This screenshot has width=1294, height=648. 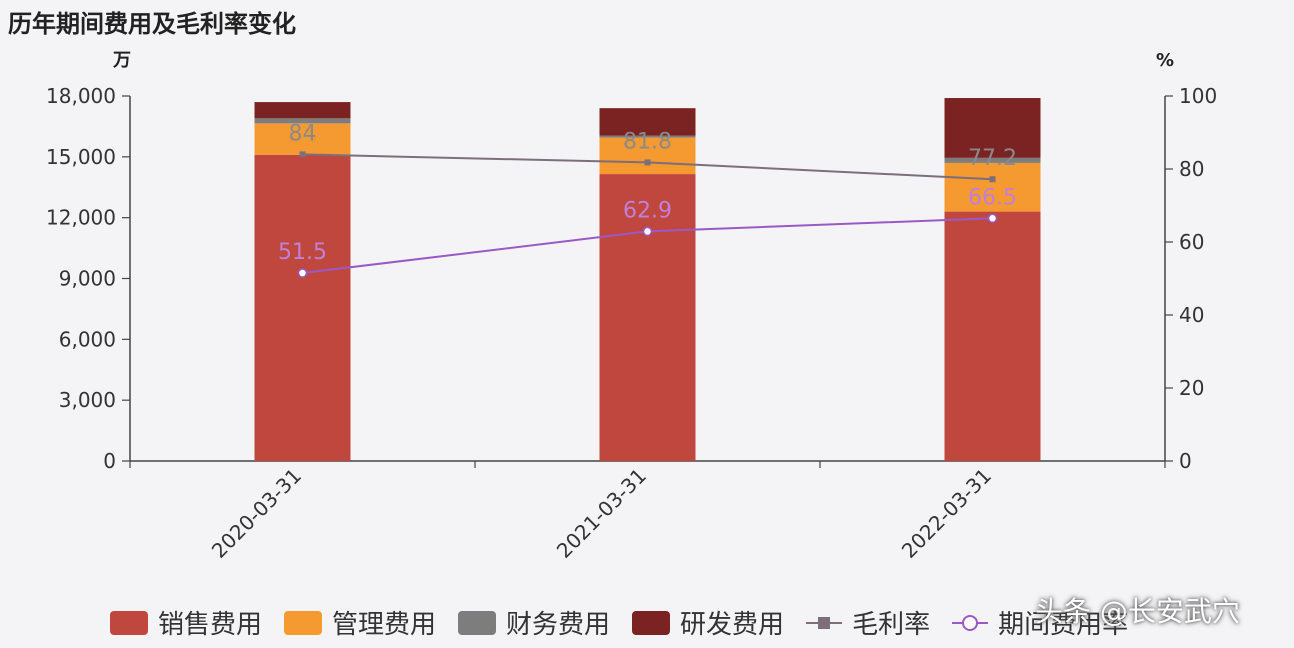 What do you see at coordinates (1137, 611) in the screenshot?
I see `watermark: 头条 @长安武穴` at bounding box center [1137, 611].